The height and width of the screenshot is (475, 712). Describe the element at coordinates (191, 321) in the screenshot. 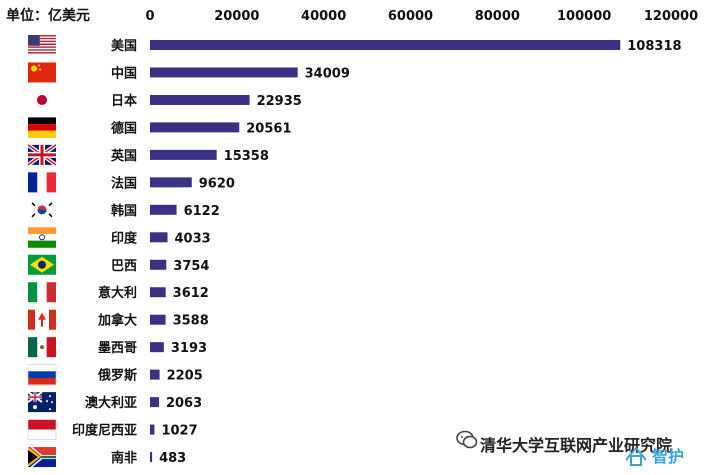

I see `value-label: 3588` at that location.